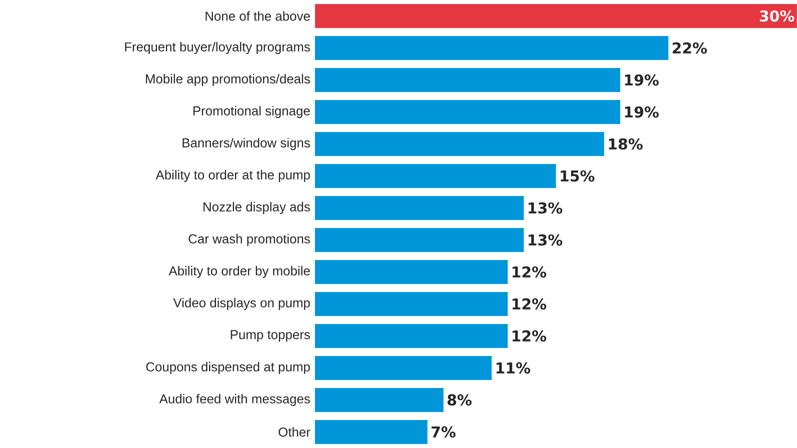  I want to click on data-label: 11%, so click(513, 368).